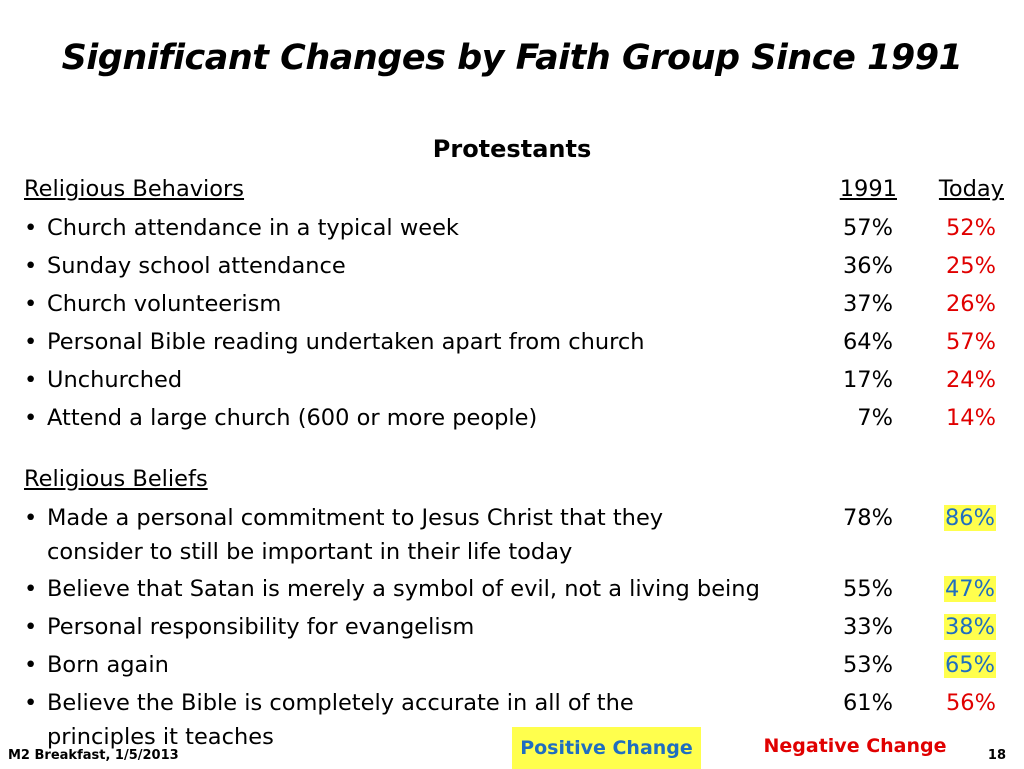  What do you see at coordinates (969, 589) in the screenshot?
I see `value-today: 47%` at bounding box center [969, 589].